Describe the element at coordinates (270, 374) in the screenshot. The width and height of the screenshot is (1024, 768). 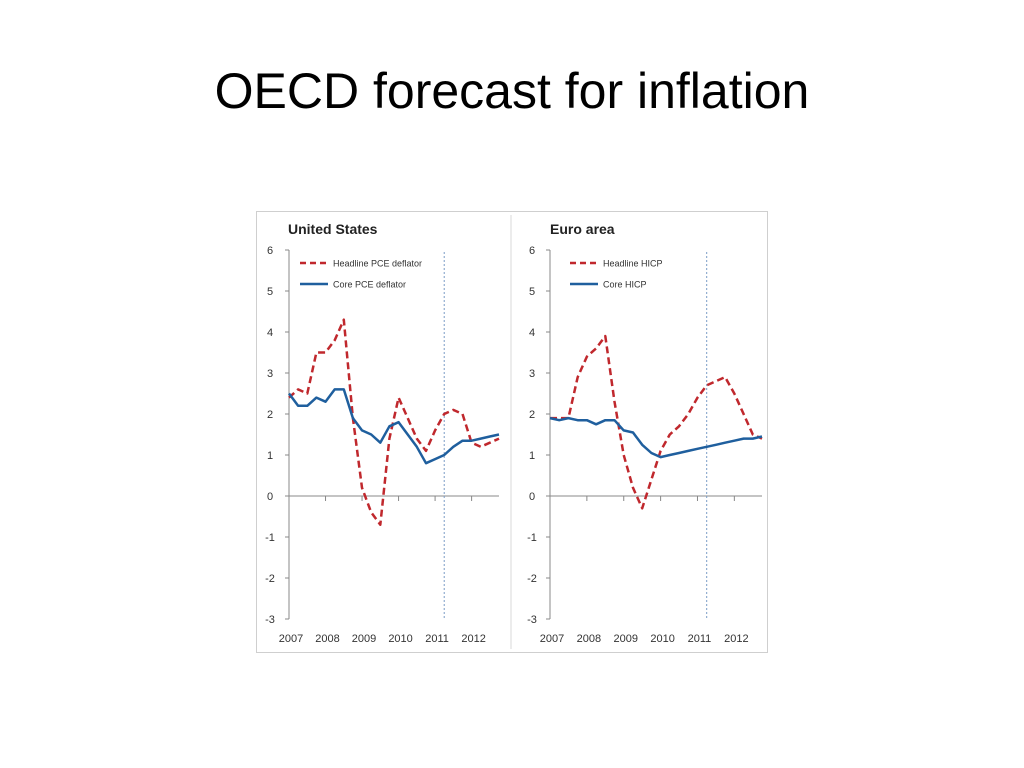
I see `y-tick-label: 3` at that location.